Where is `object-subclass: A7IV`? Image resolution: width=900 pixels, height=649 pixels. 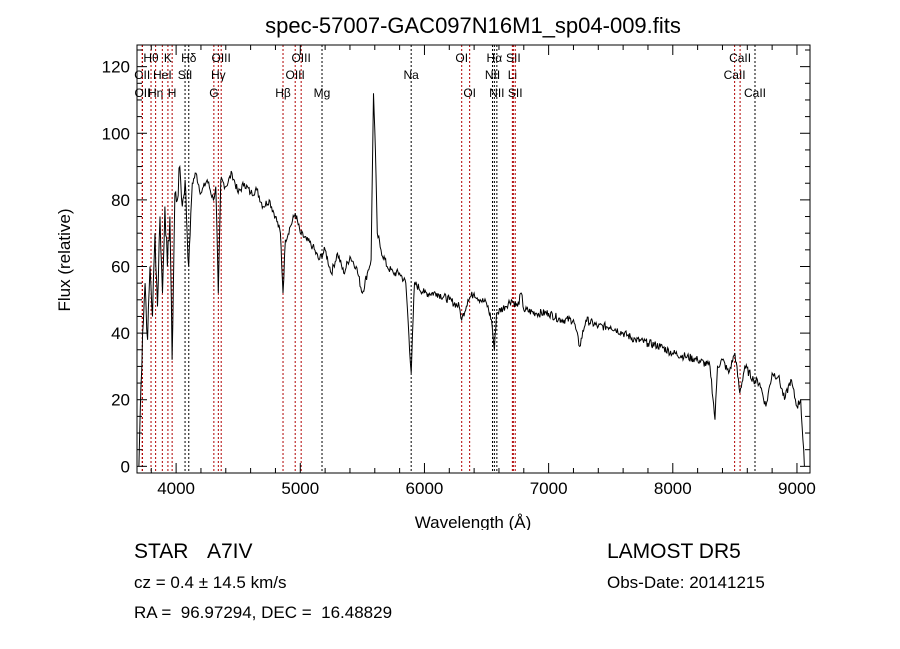 object-subclass: A7IV is located at coordinates (230, 551).